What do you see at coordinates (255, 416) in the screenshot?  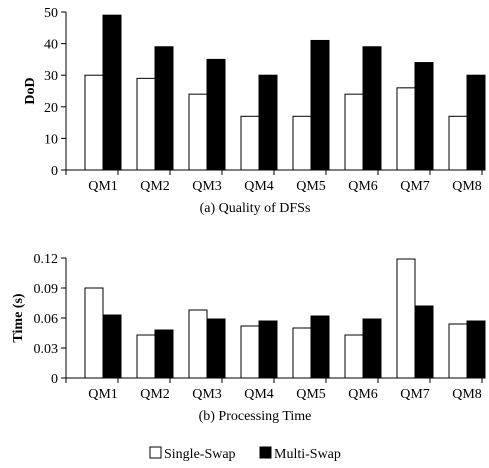 I see `chart-caption: (b) Processing Time` at bounding box center [255, 416].